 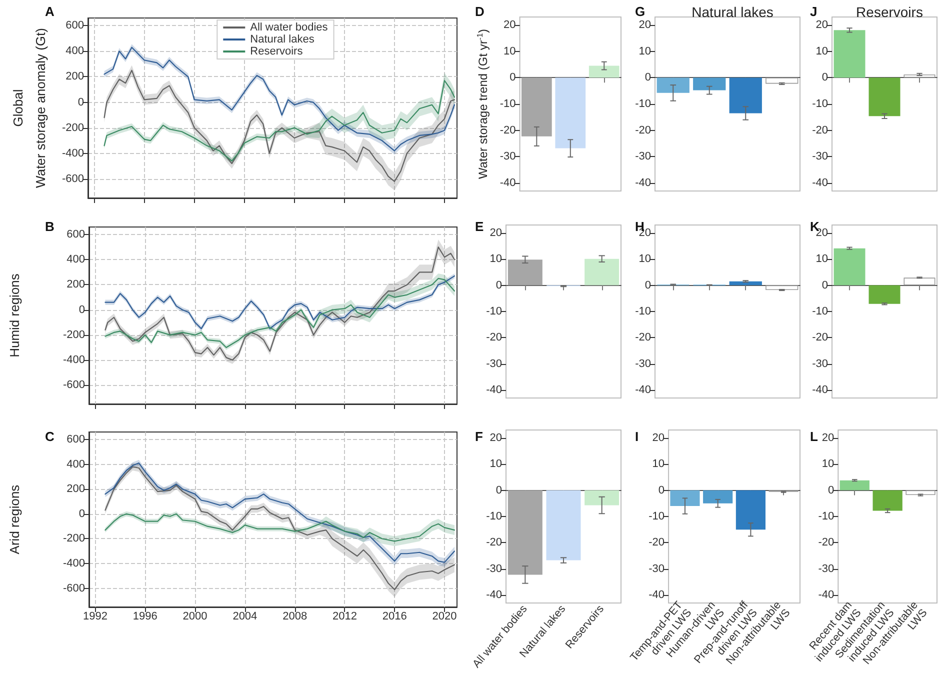 What do you see at coordinates (637, 436) in the screenshot?
I see `chart-title: I` at bounding box center [637, 436].